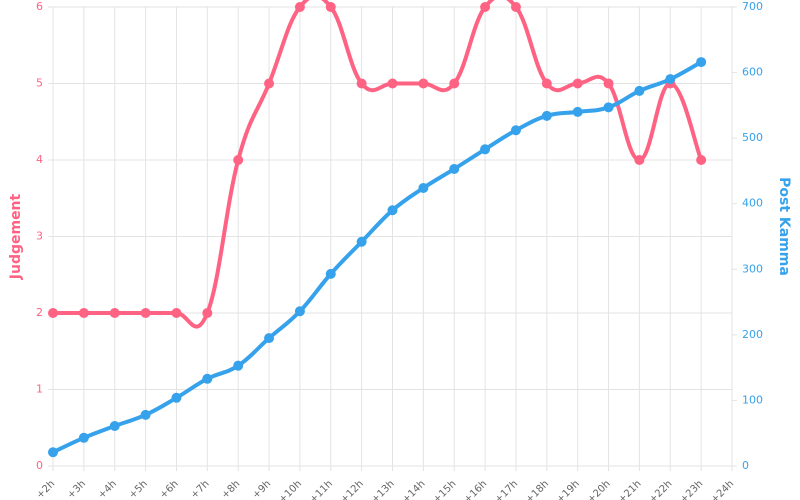 The width and height of the screenshot is (800, 500). Describe the element at coordinates (745, 465) in the screenshot. I see `y2-tick-label: 0` at that location.